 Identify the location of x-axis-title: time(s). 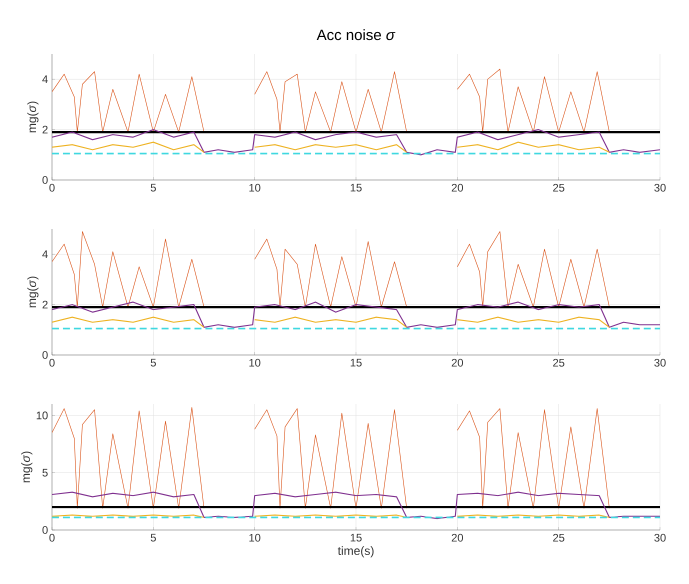
(356, 552).